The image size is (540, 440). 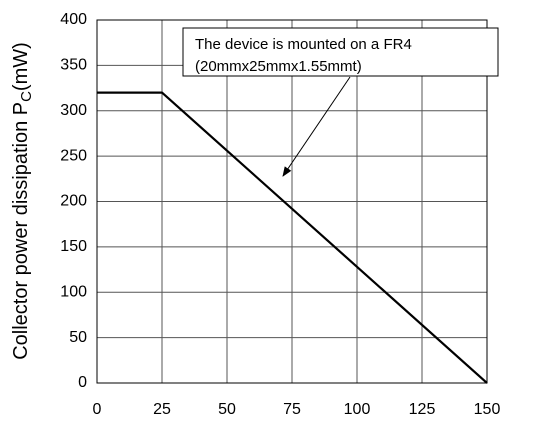 I want to click on y-tick-label: 400, so click(x=73, y=19).